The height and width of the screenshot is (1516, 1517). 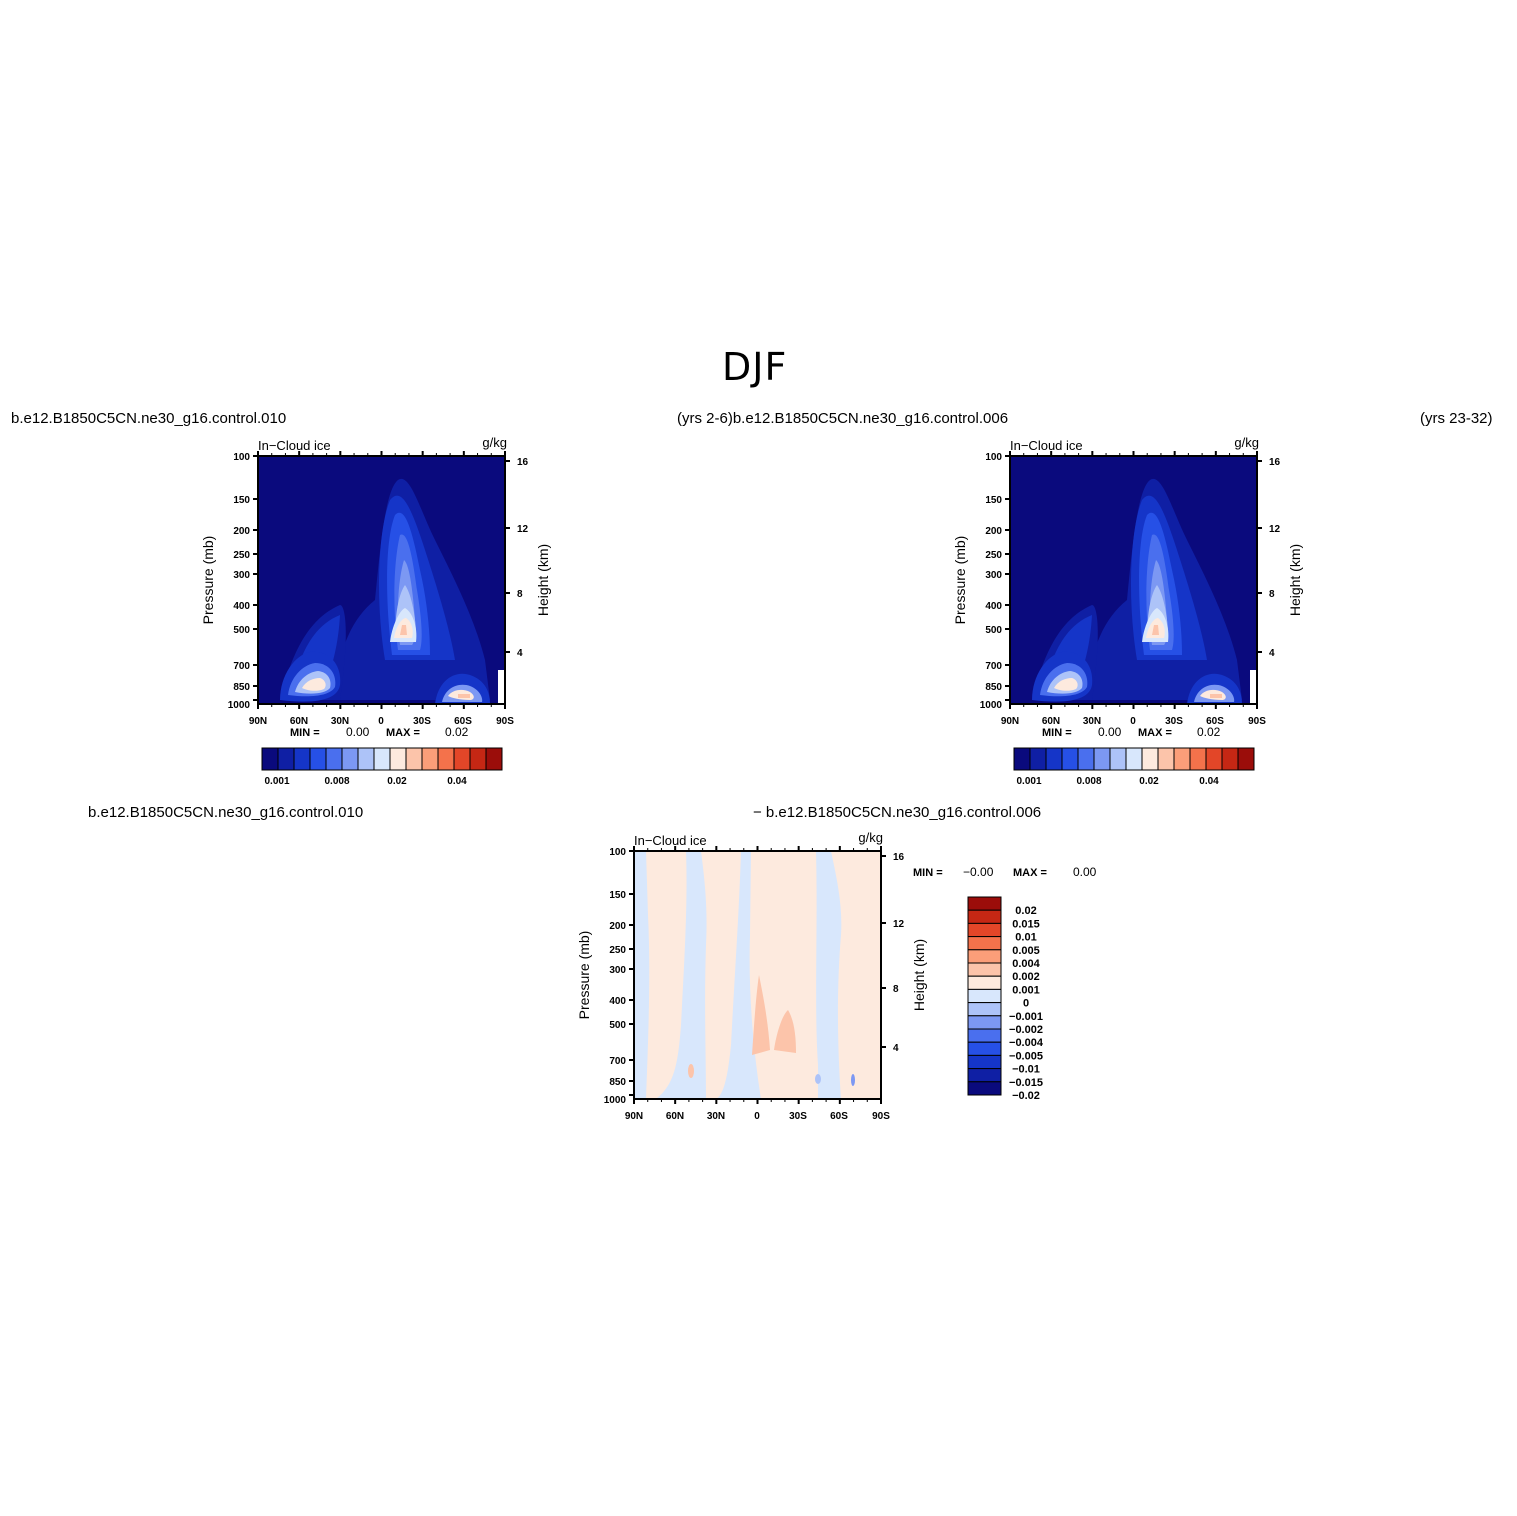 What do you see at coordinates (1026, 1004) in the screenshot?
I see `colorbar-label: 0` at bounding box center [1026, 1004].